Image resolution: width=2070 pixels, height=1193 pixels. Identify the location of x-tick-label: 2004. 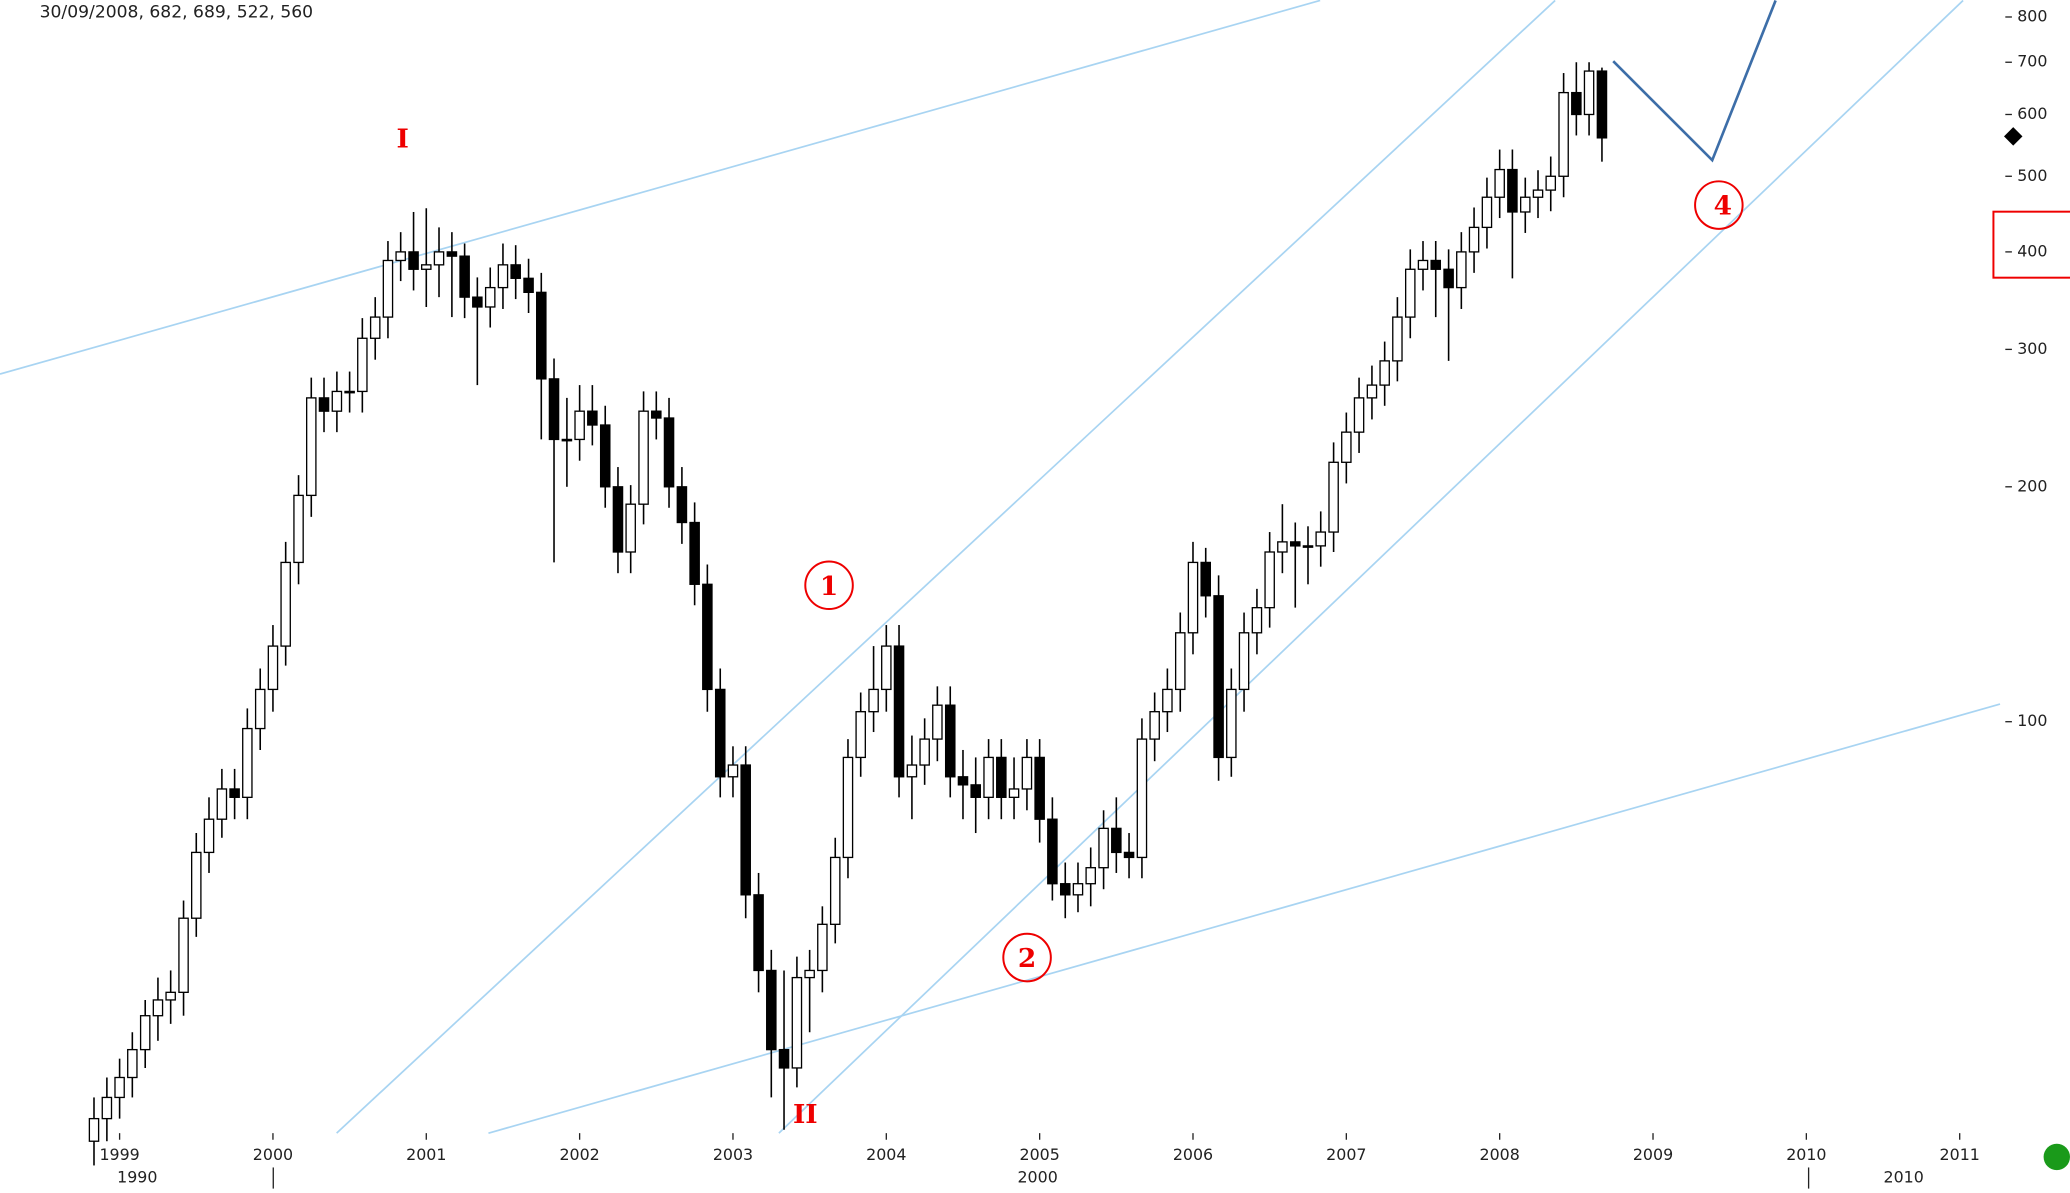
(886, 1154).